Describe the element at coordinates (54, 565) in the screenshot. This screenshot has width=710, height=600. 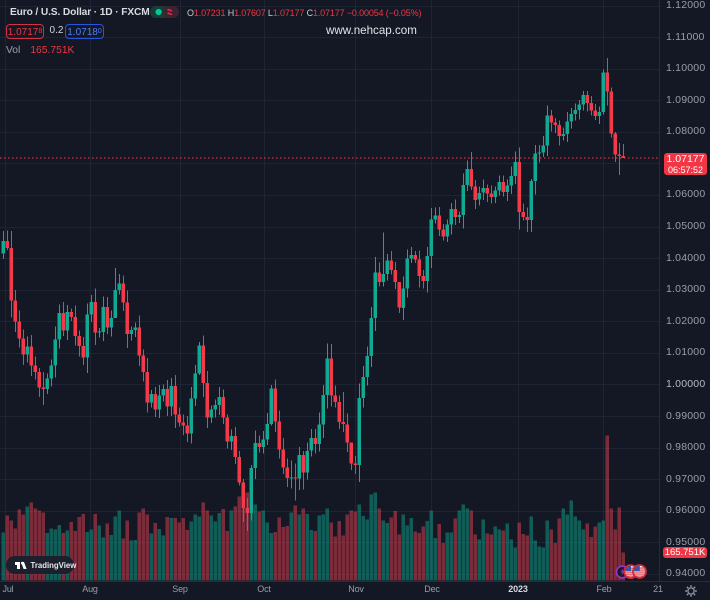
I see `svg-text: TradingView` at that location.